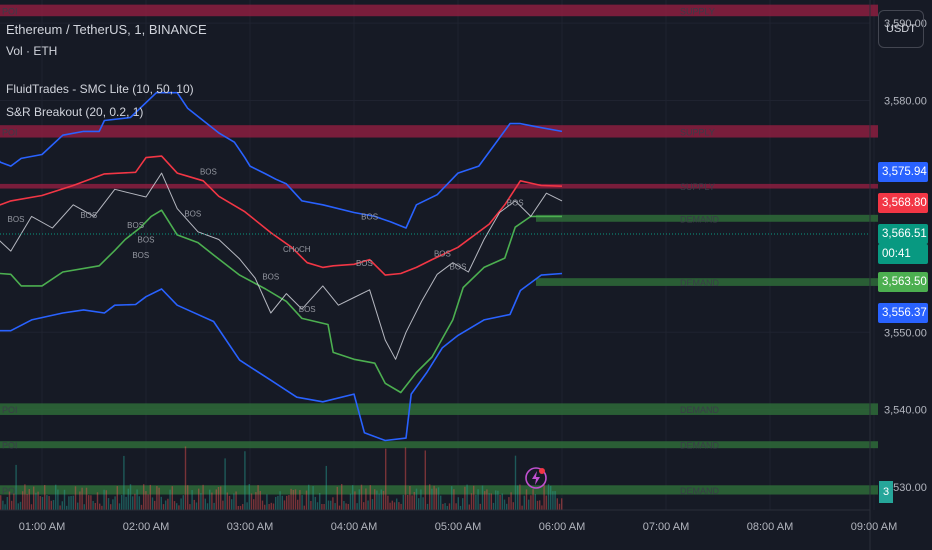  What do you see at coordinates (100, 89) in the screenshot?
I see `smc-indicator-label: FluidTrades - SMC Lite (10, 50, 10)` at bounding box center [100, 89].